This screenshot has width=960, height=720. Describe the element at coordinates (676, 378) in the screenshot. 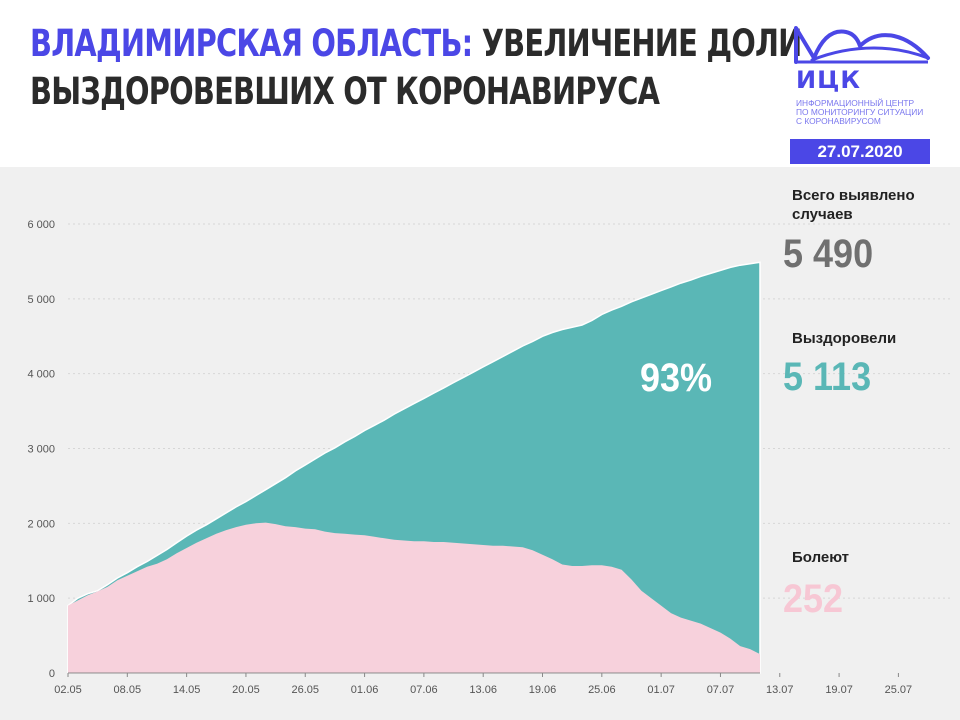

I see `recovered-share-label: 93%` at that location.